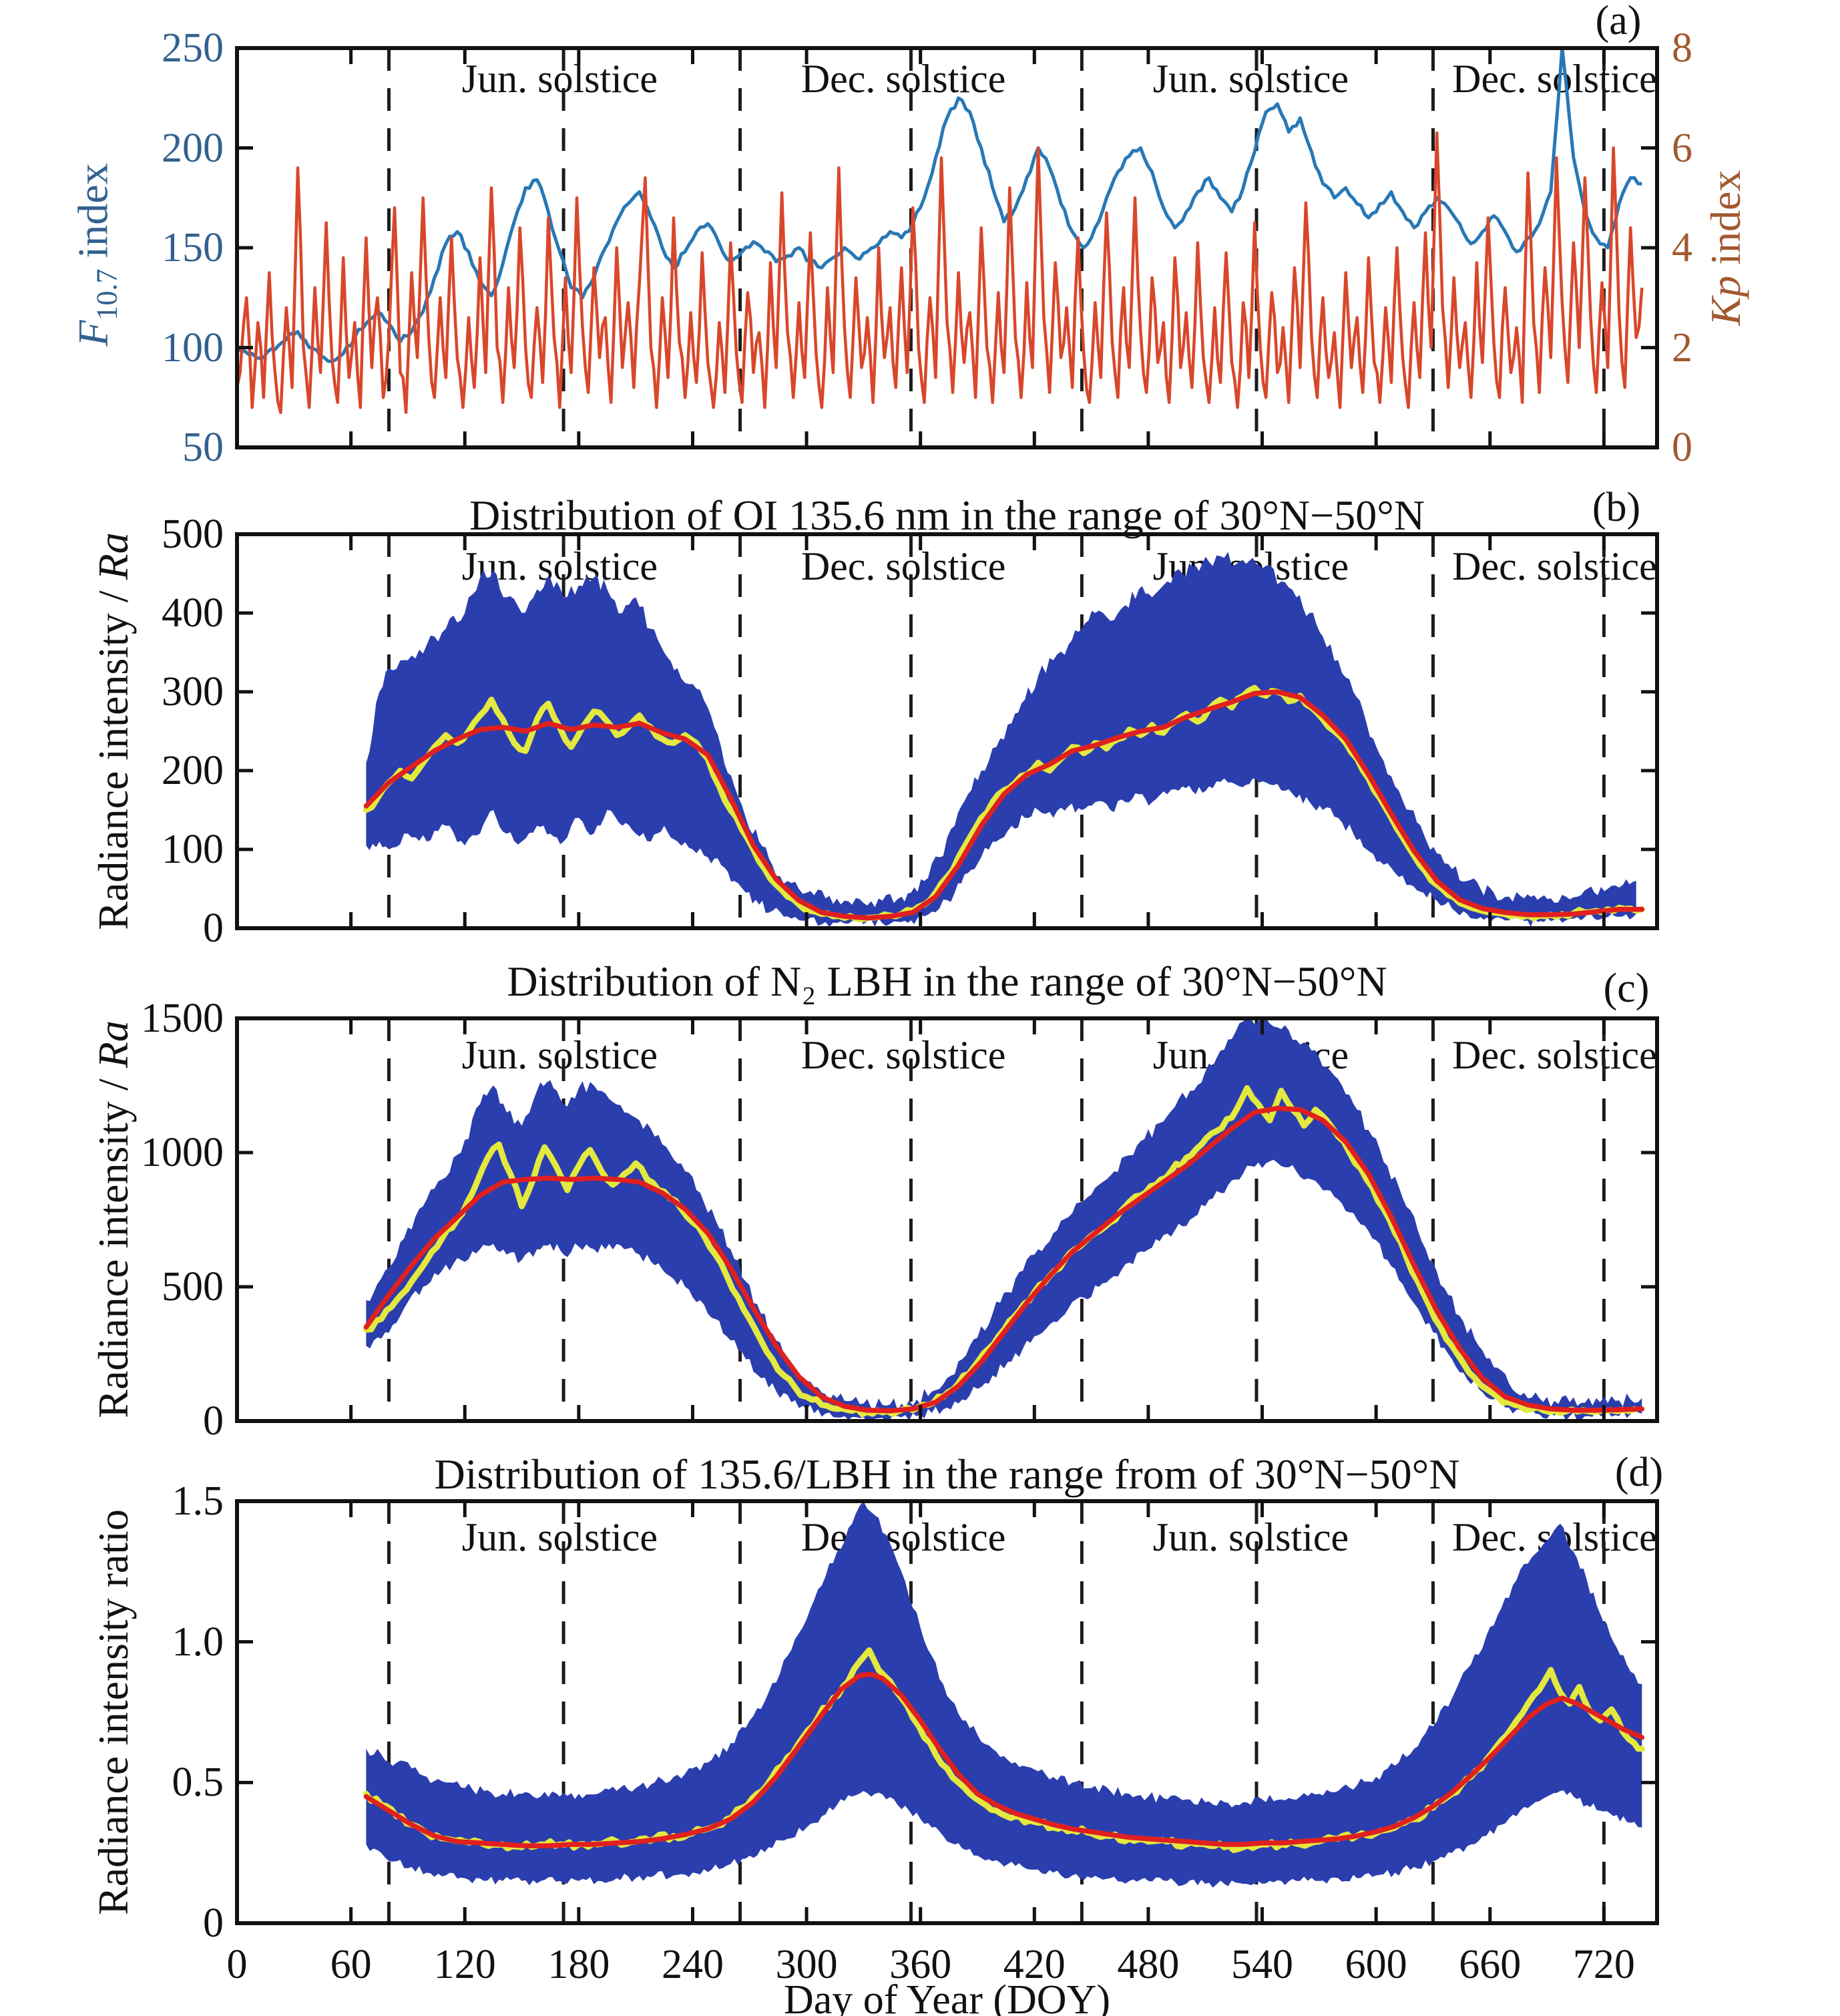 The image size is (1840, 2016). What do you see at coordinates (903, 79) in the screenshot?
I see `season-label-a-1: Dec. solstice` at bounding box center [903, 79].